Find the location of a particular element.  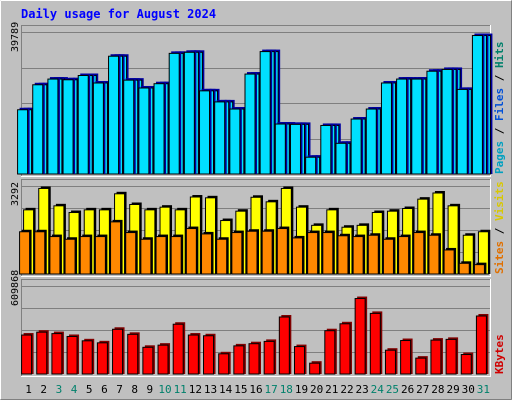

legend-item-2: Files is located at coordinates (499, 104).